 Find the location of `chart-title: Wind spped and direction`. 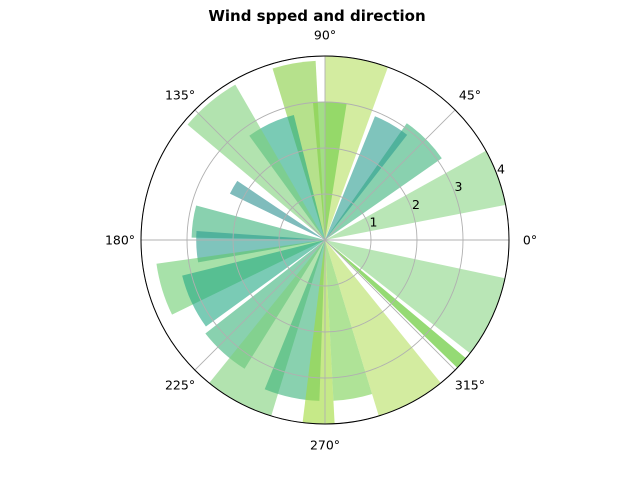

chart-title: Wind spped and direction is located at coordinates (316, 16).